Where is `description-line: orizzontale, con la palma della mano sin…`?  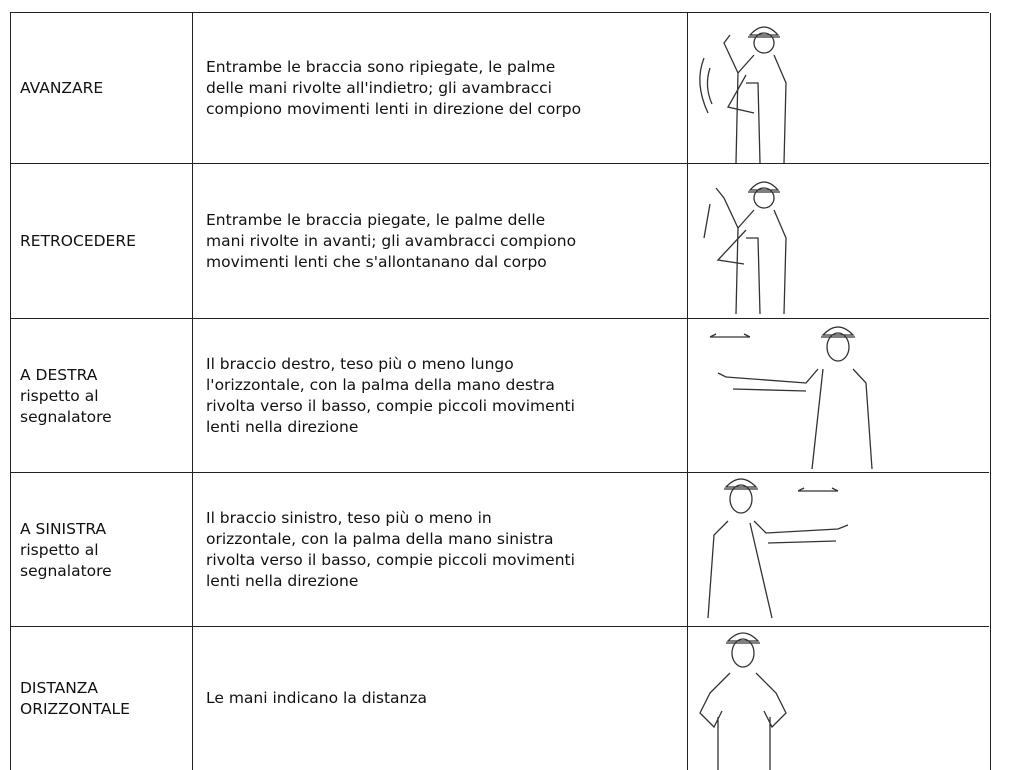 description-line: orizzontale, con la palma della mano sin… is located at coordinates (380, 539).